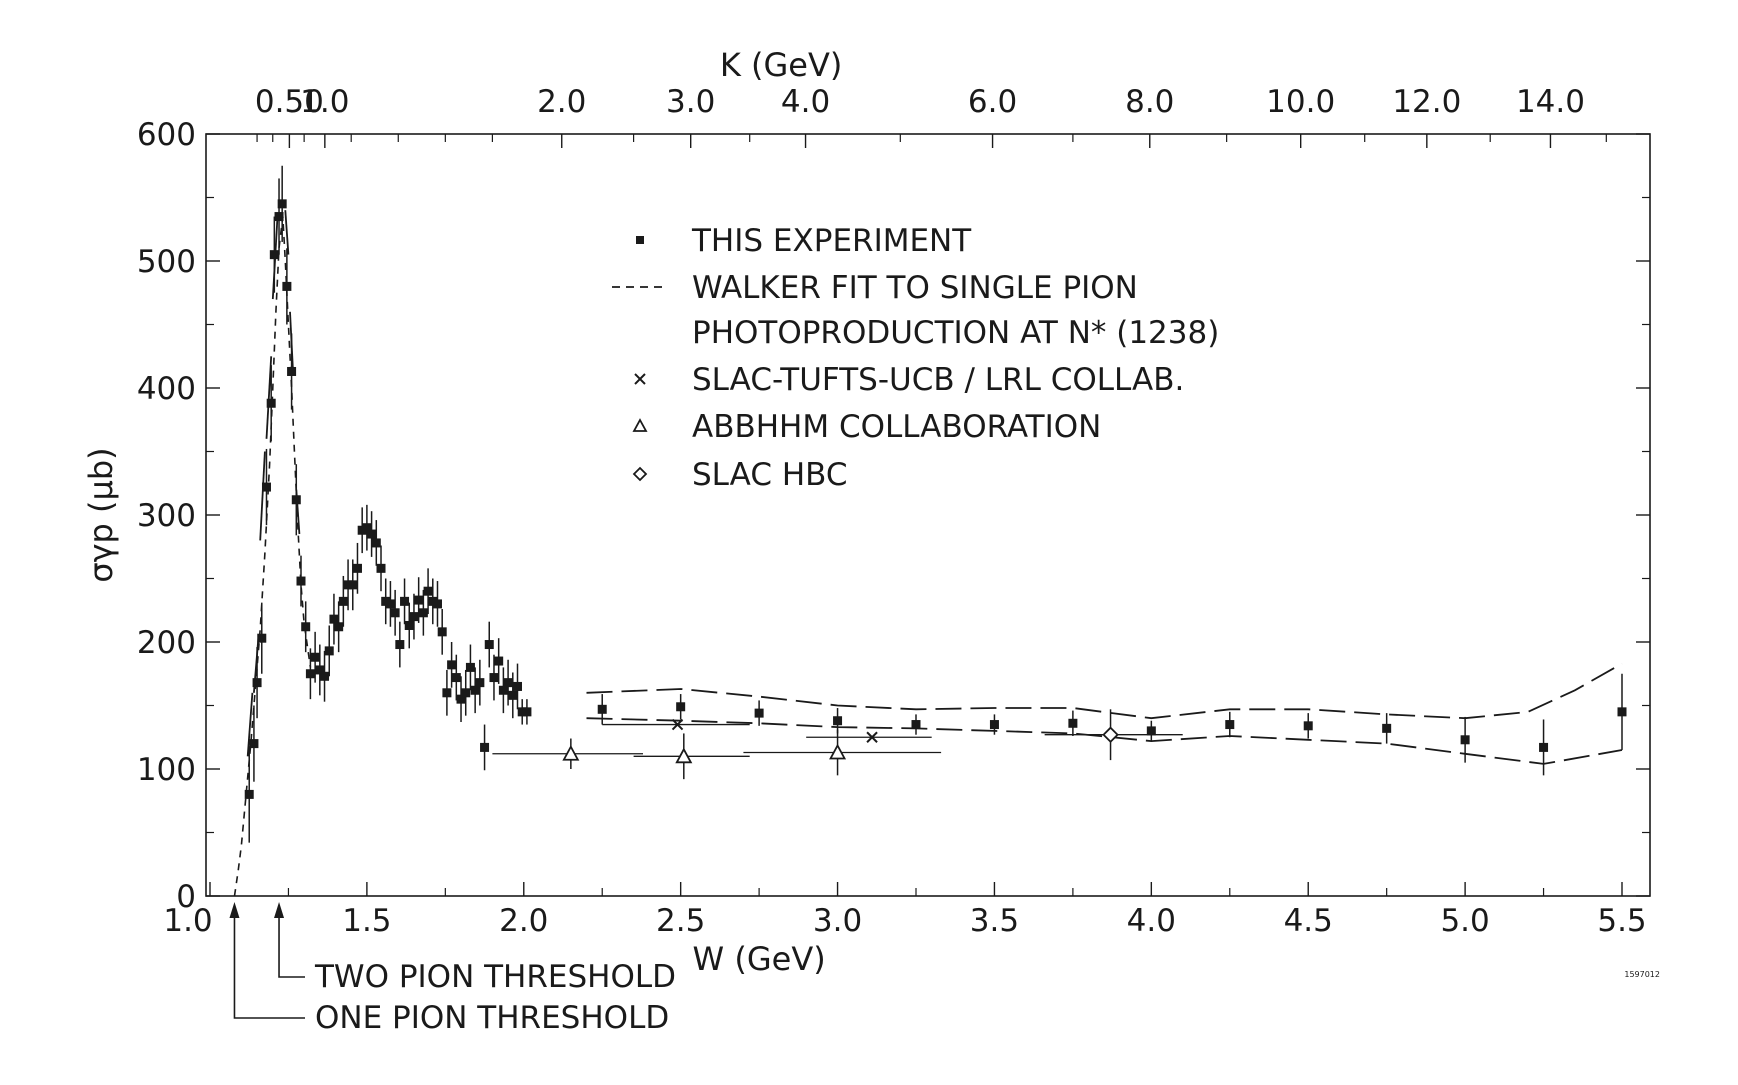 This screenshot has height=1085, width=1738. Describe the element at coordinates (640, 240) in the screenshot. I see `legend-square-icon` at that location.